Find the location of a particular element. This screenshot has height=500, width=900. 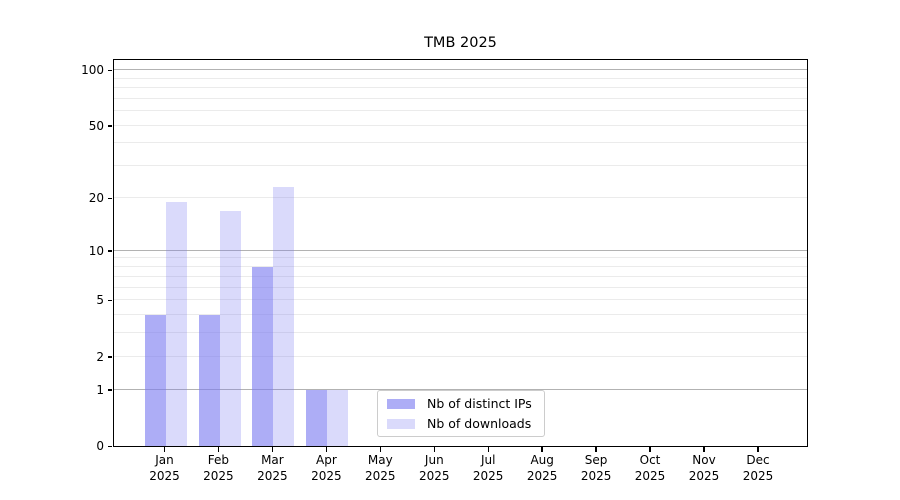

x-tick-label-feb: Feb 2025 is located at coordinates (218, 468).